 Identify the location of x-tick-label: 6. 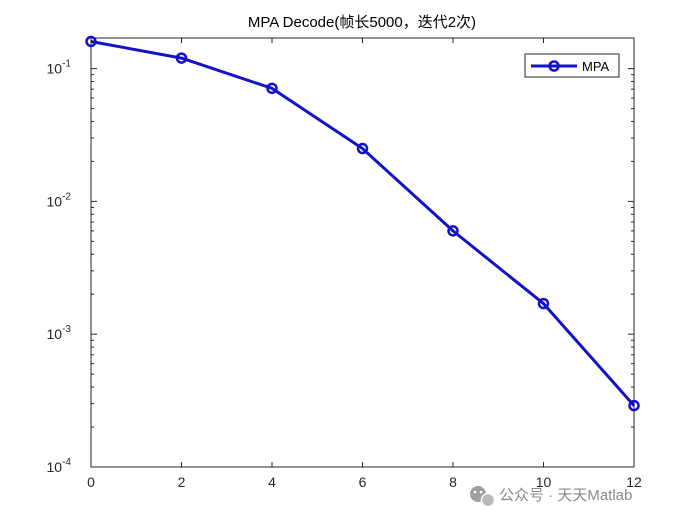
(363, 482).